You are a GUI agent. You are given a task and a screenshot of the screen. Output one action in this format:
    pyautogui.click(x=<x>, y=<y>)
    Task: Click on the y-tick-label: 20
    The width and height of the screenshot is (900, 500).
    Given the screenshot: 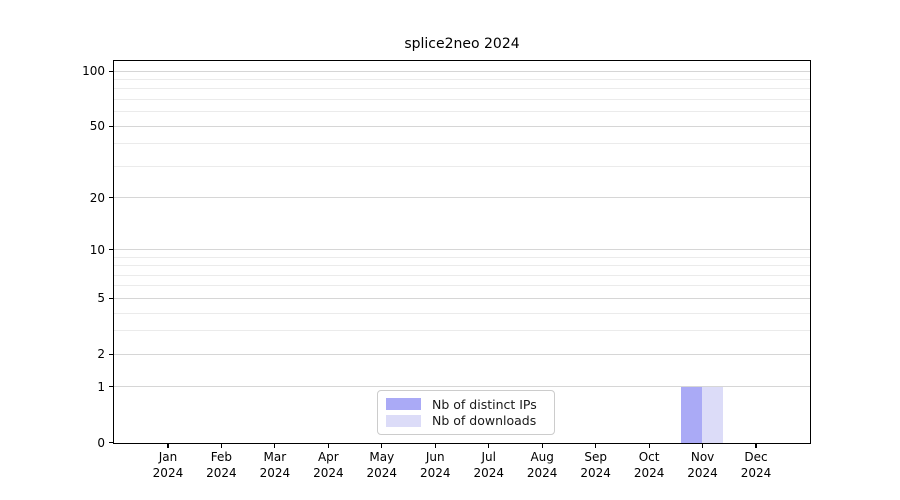 What is the action you would take?
    pyautogui.click(x=97, y=197)
    